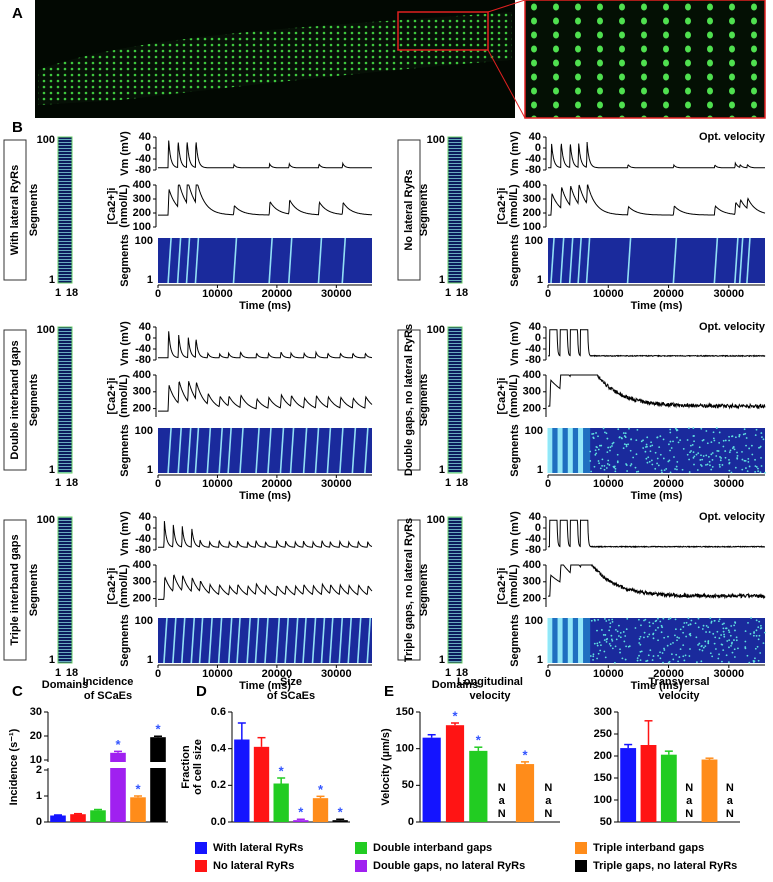  Describe the element at coordinates (72, 293) in the screenshot. I see `domain-tick-label: 18` at that location.